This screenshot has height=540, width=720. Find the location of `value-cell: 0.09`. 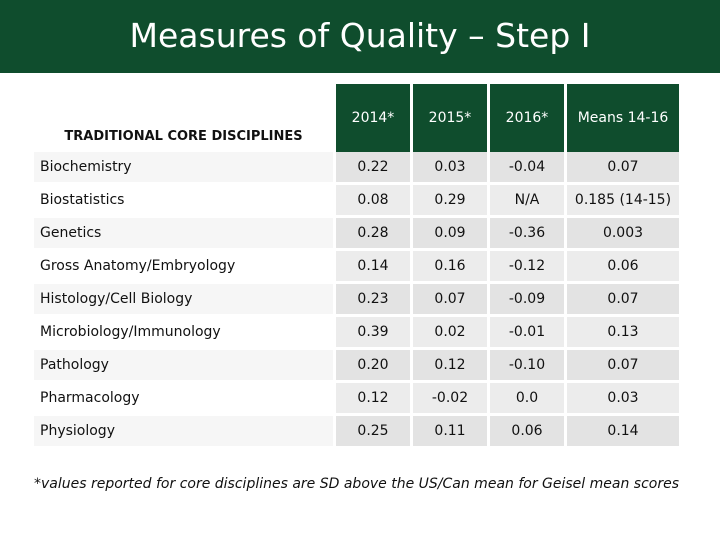

value-cell: 0.09 is located at coordinates (448, 234).